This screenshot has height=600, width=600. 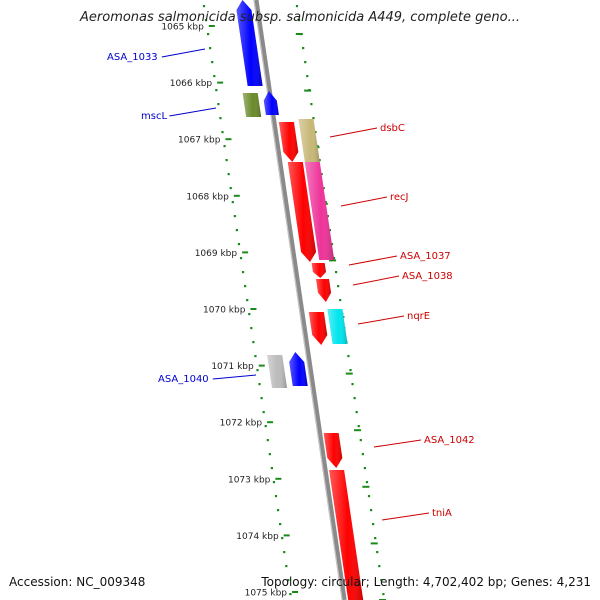 I want to click on feature-label-asa-1042: ASA_1042, so click(x=424, y=441).